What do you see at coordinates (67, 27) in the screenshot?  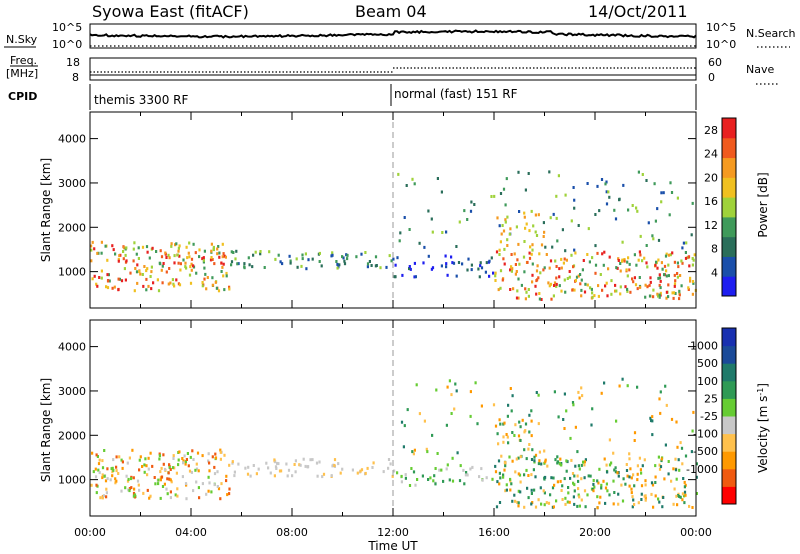 I see `nsky-tick-top: 10^5` at bounding box center [67, 27].